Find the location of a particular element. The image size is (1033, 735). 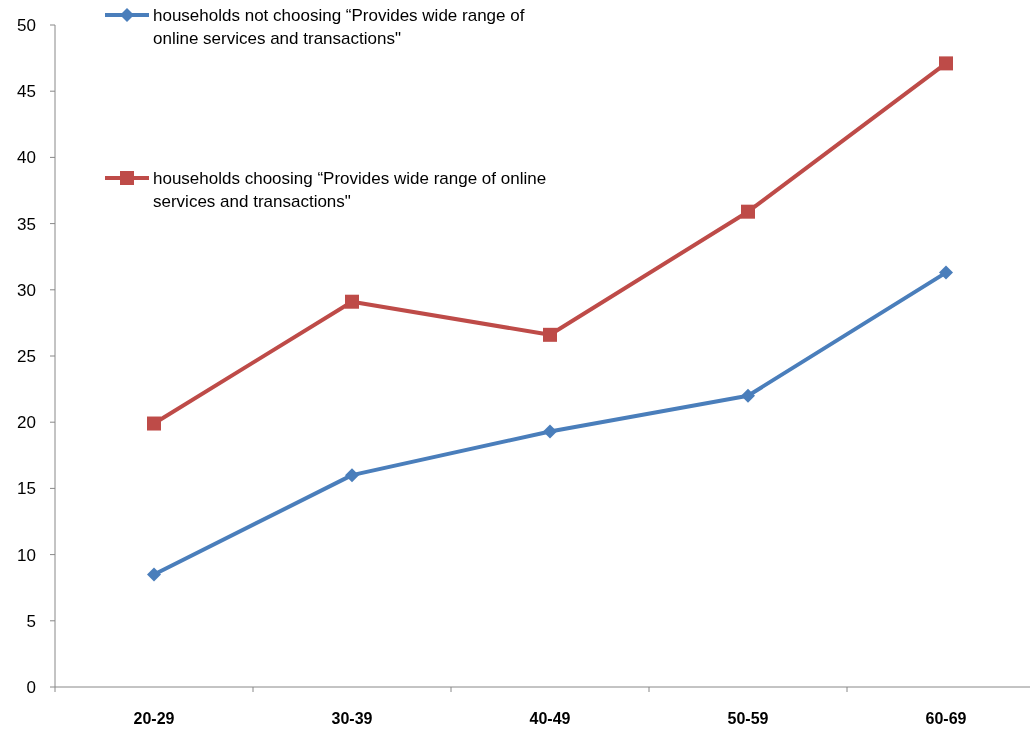

x-tick-label: 50-59 is located at coordinates (748, 718).